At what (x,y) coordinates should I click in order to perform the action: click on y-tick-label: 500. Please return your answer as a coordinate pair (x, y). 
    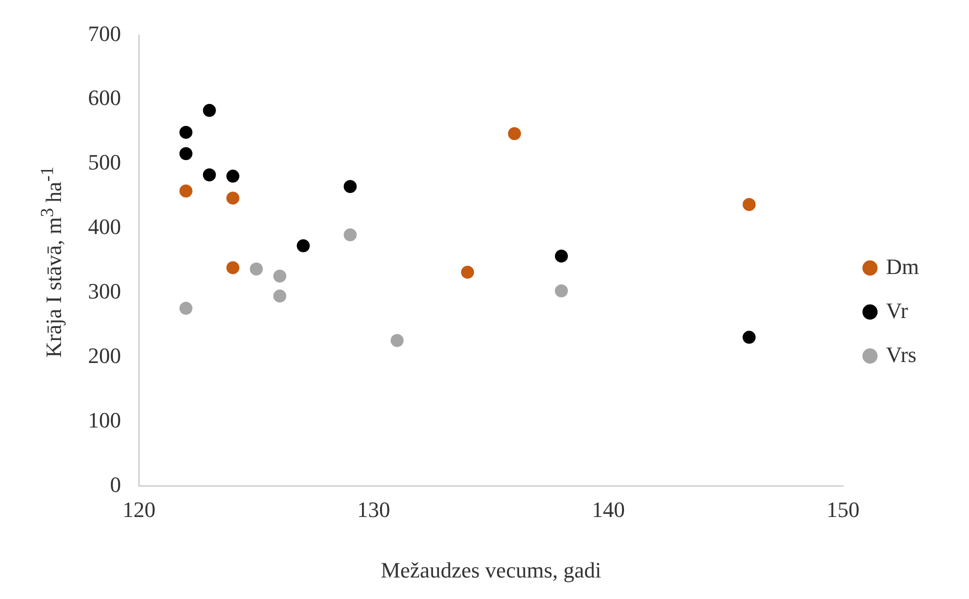
    Looking at the image, I should click on (104, 162).